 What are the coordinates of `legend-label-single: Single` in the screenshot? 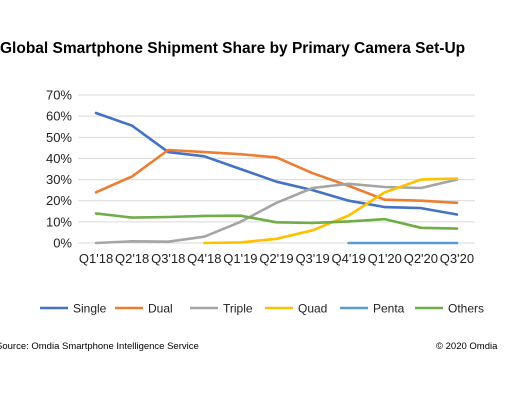 It's located at (90, 309).